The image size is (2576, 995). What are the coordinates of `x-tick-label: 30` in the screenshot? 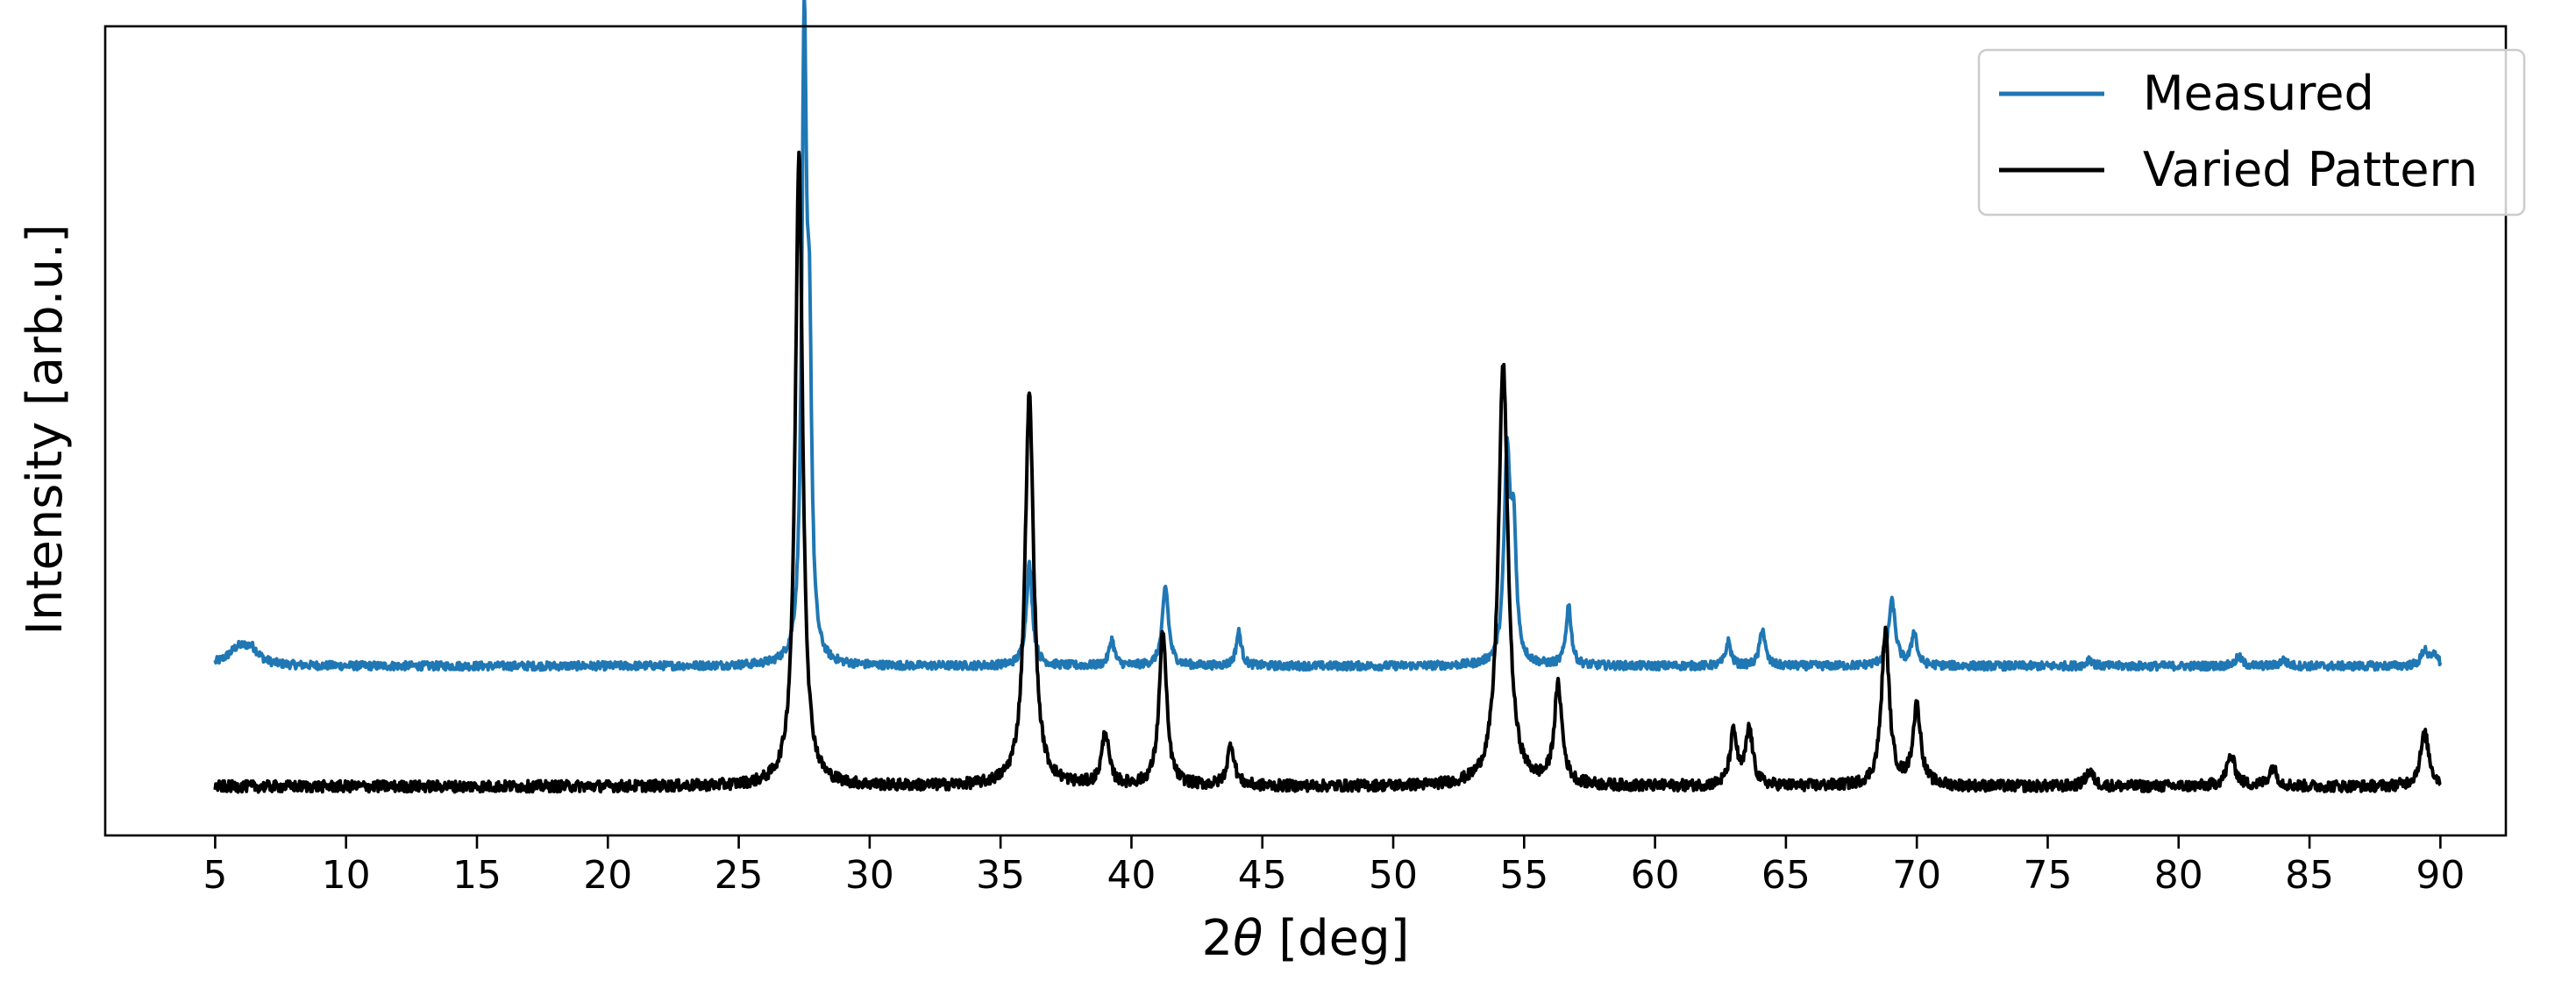 It's located at (869, 875).